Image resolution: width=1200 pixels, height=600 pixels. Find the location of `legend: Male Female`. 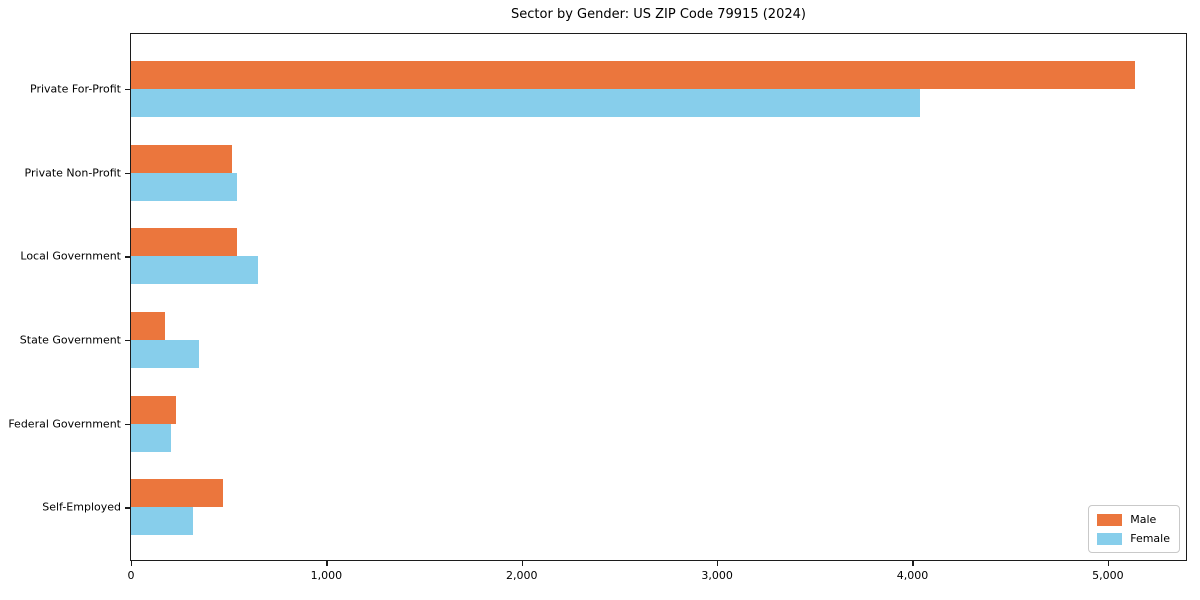

legend: Male Female is located at coordinates (1134, 529).